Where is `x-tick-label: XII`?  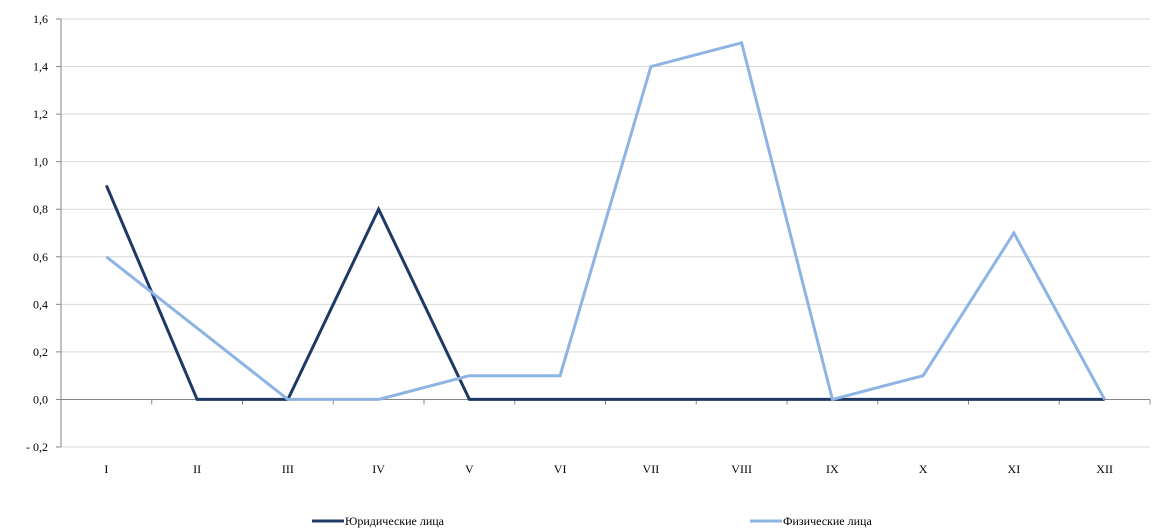 x-tick-label: XII is located at coordinates (1104, 469).